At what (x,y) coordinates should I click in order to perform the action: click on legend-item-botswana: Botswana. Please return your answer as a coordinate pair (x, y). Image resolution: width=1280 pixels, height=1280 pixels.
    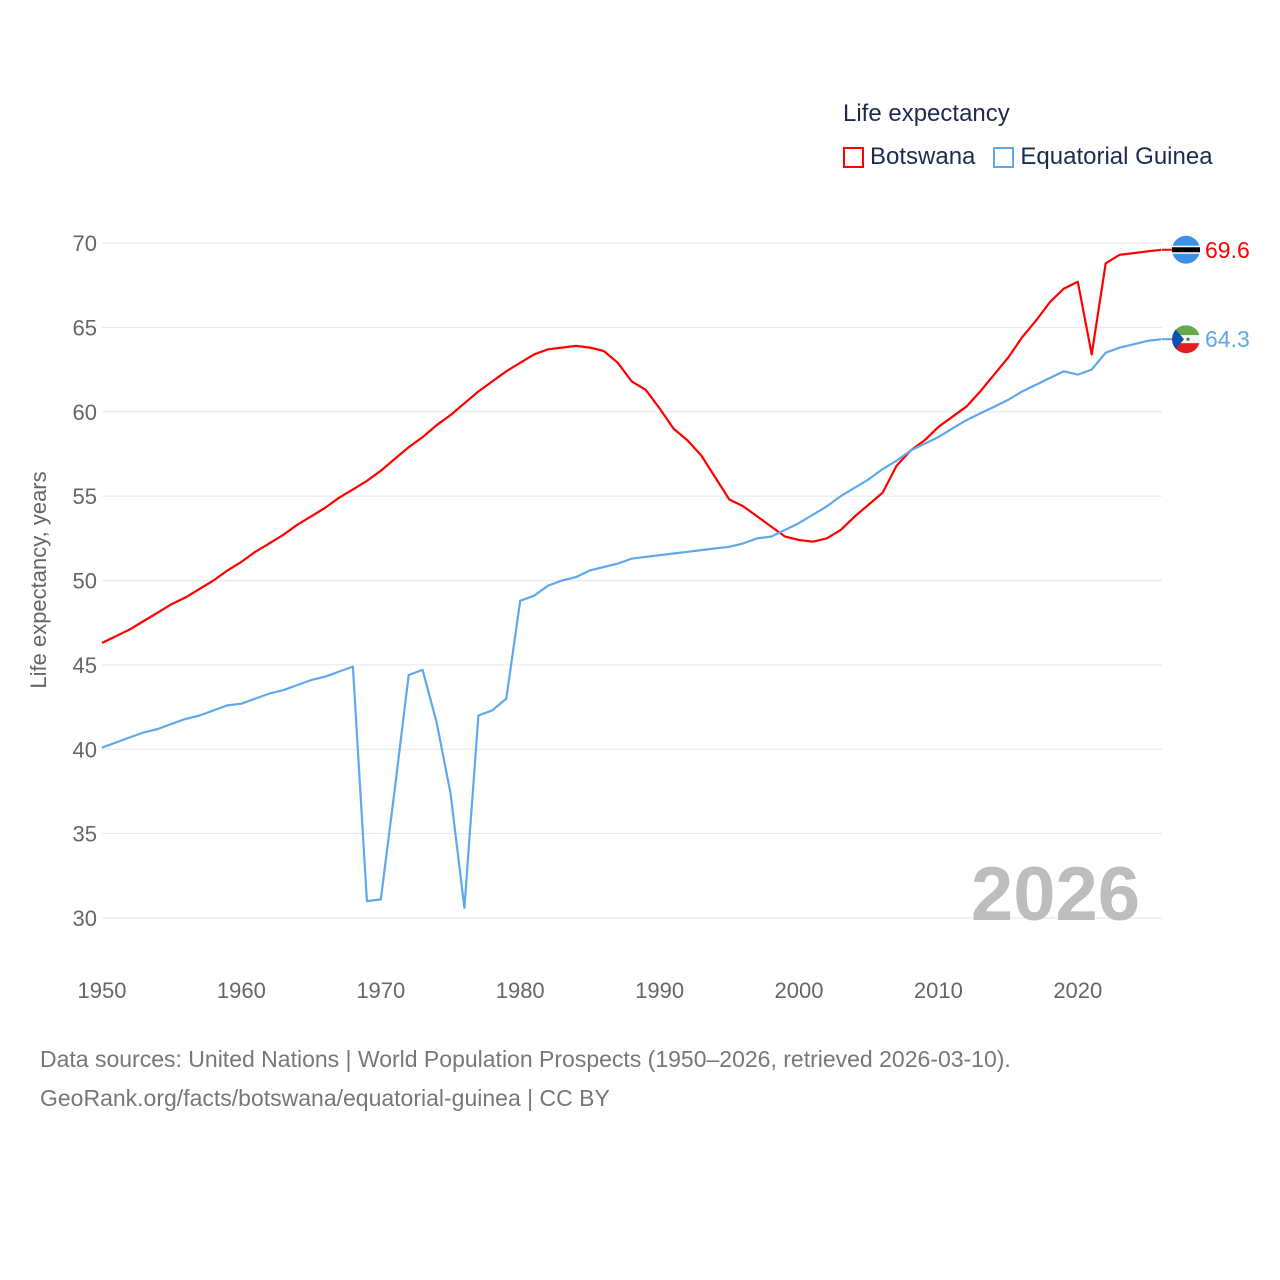
    Looking at the image, I should click on (909, 157).